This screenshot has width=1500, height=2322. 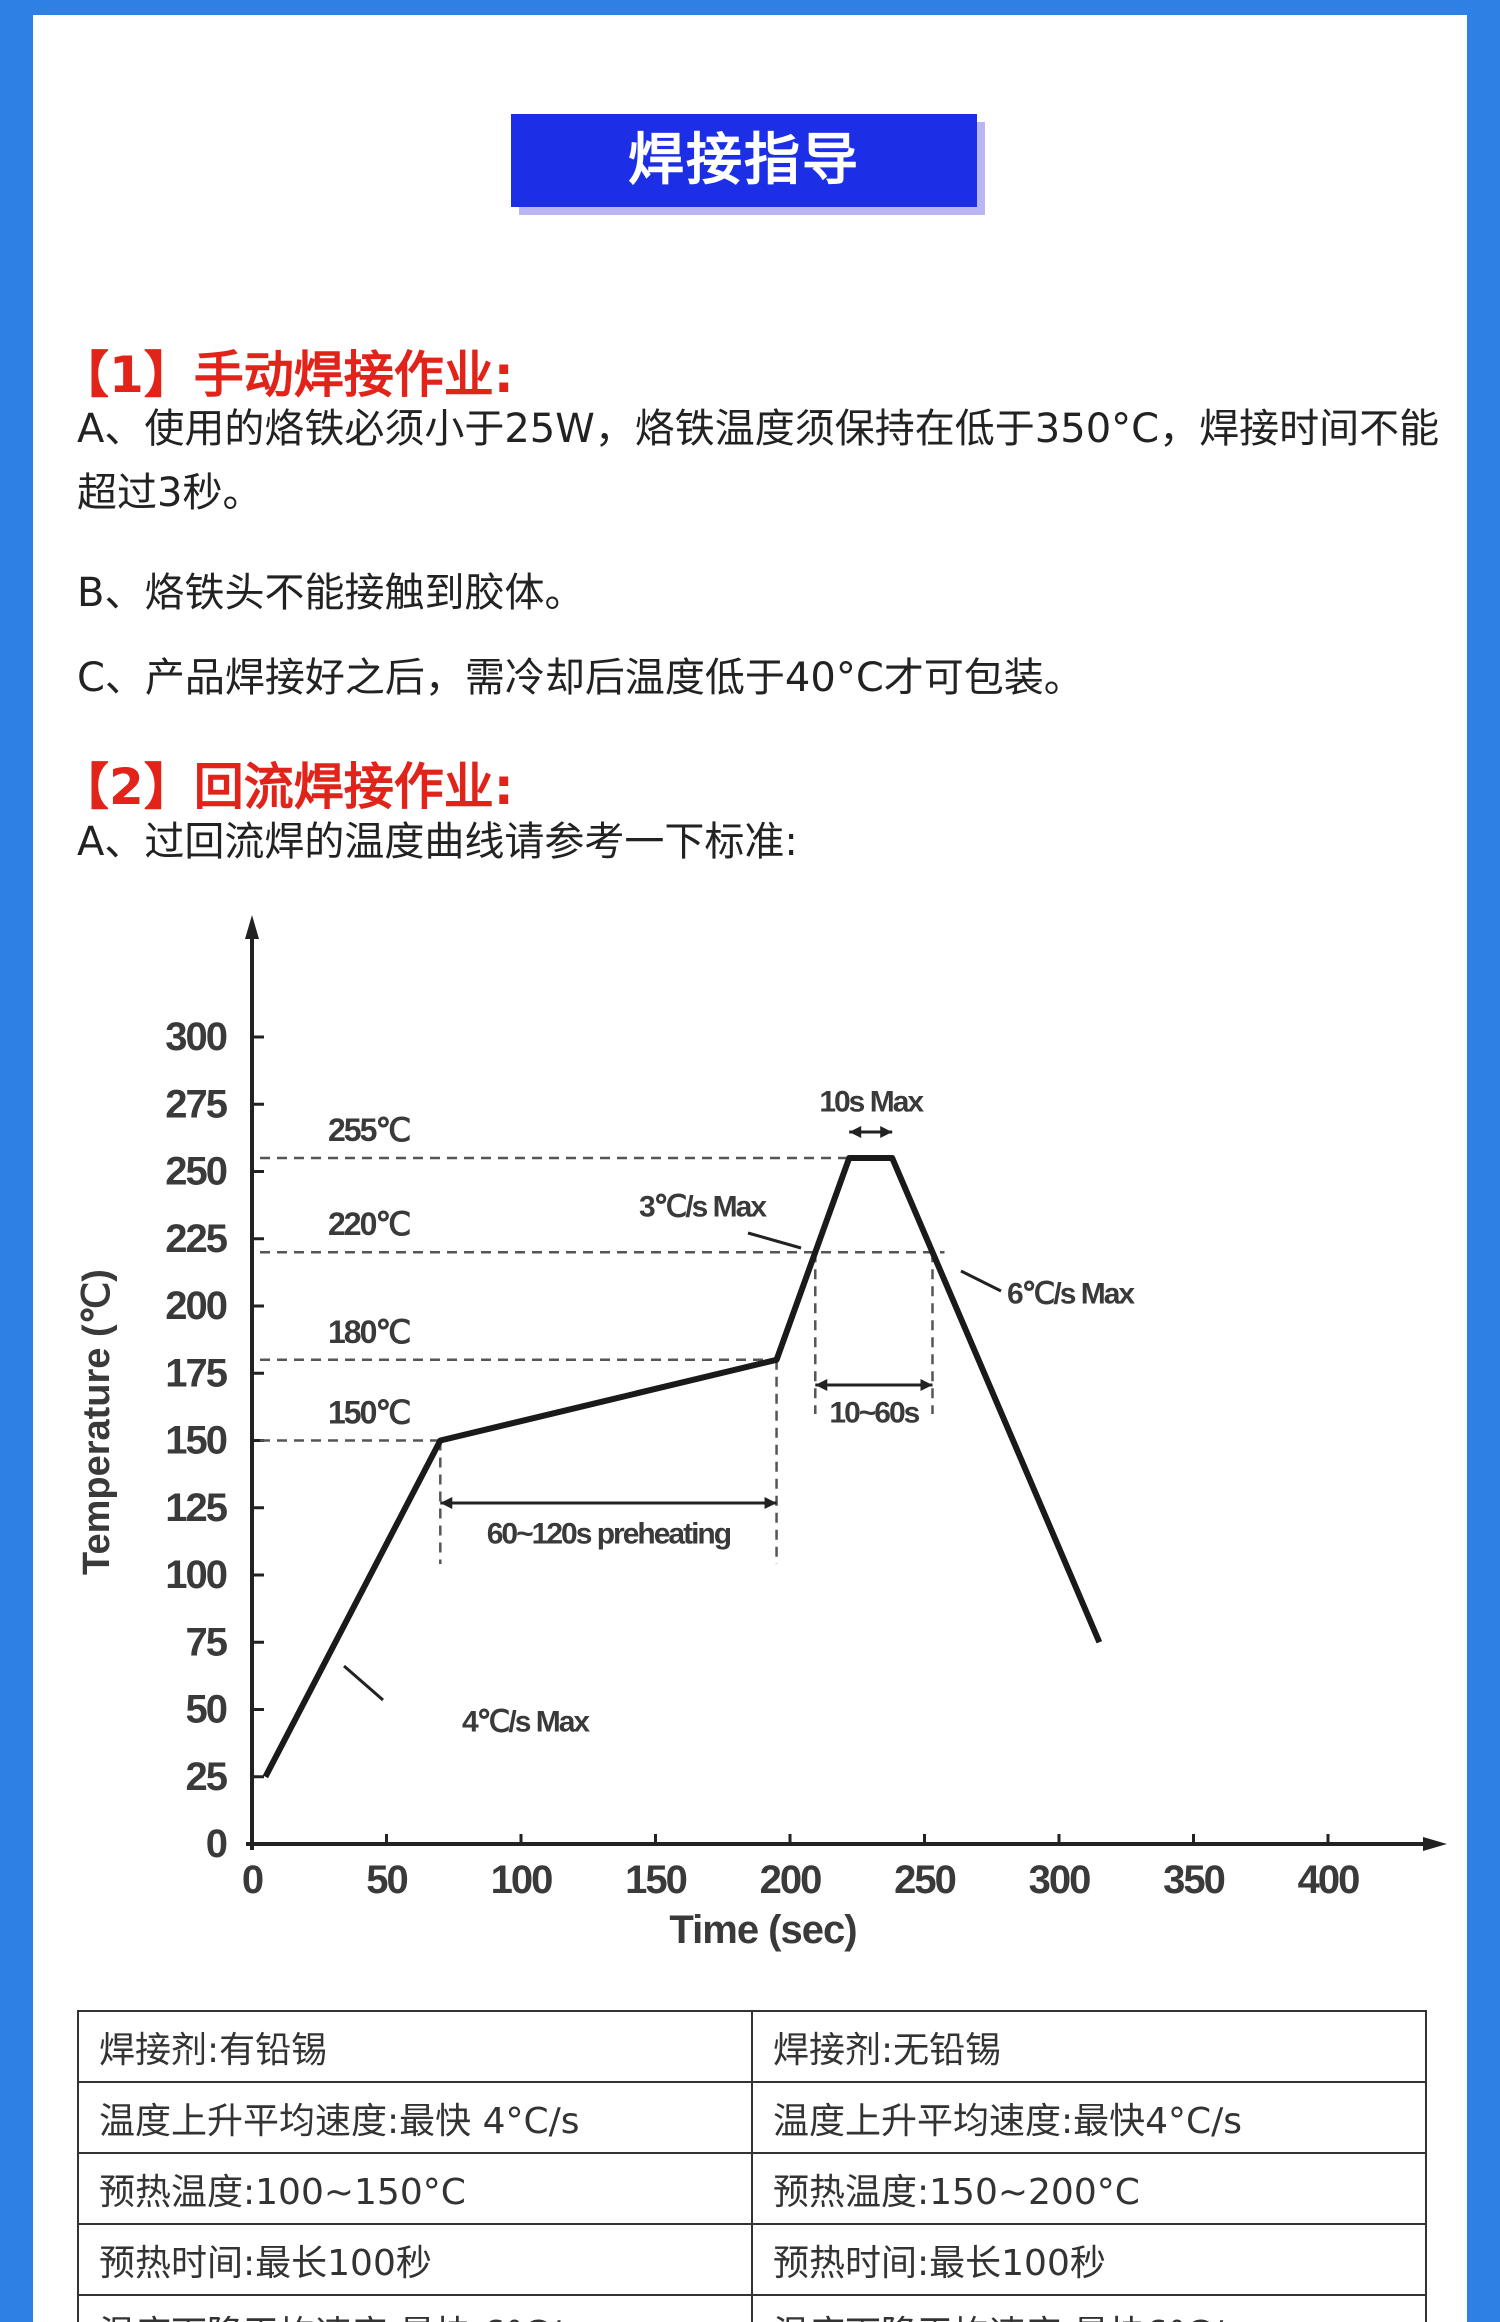 I want to click on table-cell: 焊接剂:无铅锡, so click(x=1089, y=2046).